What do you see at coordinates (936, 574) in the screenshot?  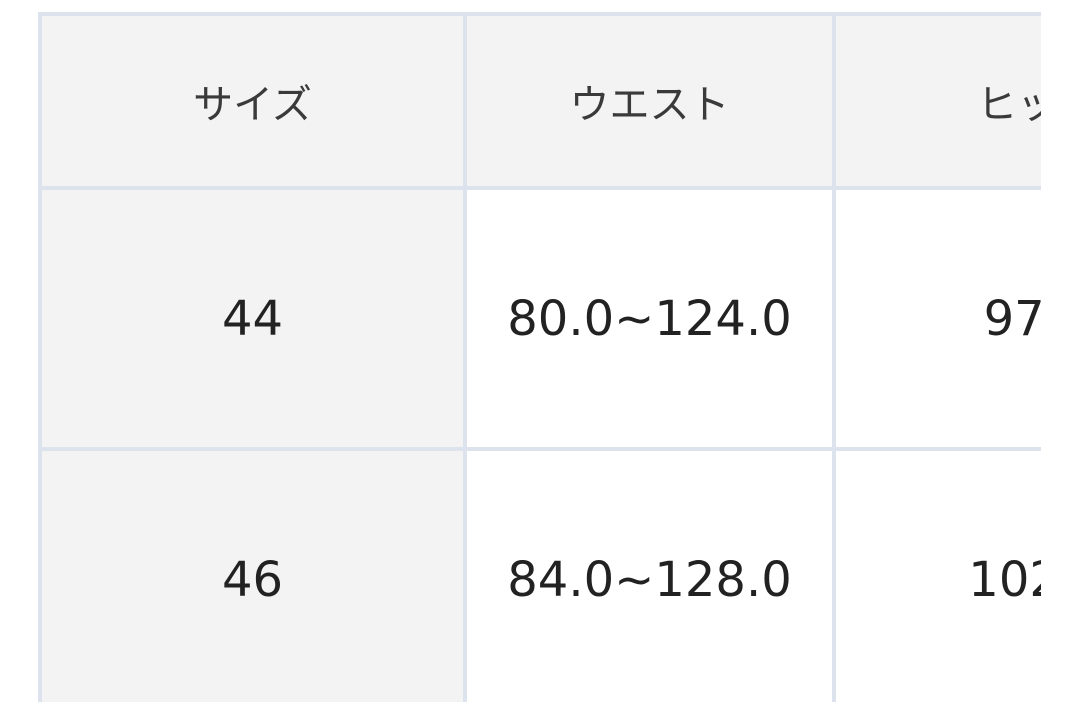 I see `hip-cell: 102.0` at bounding box center [936, 574].